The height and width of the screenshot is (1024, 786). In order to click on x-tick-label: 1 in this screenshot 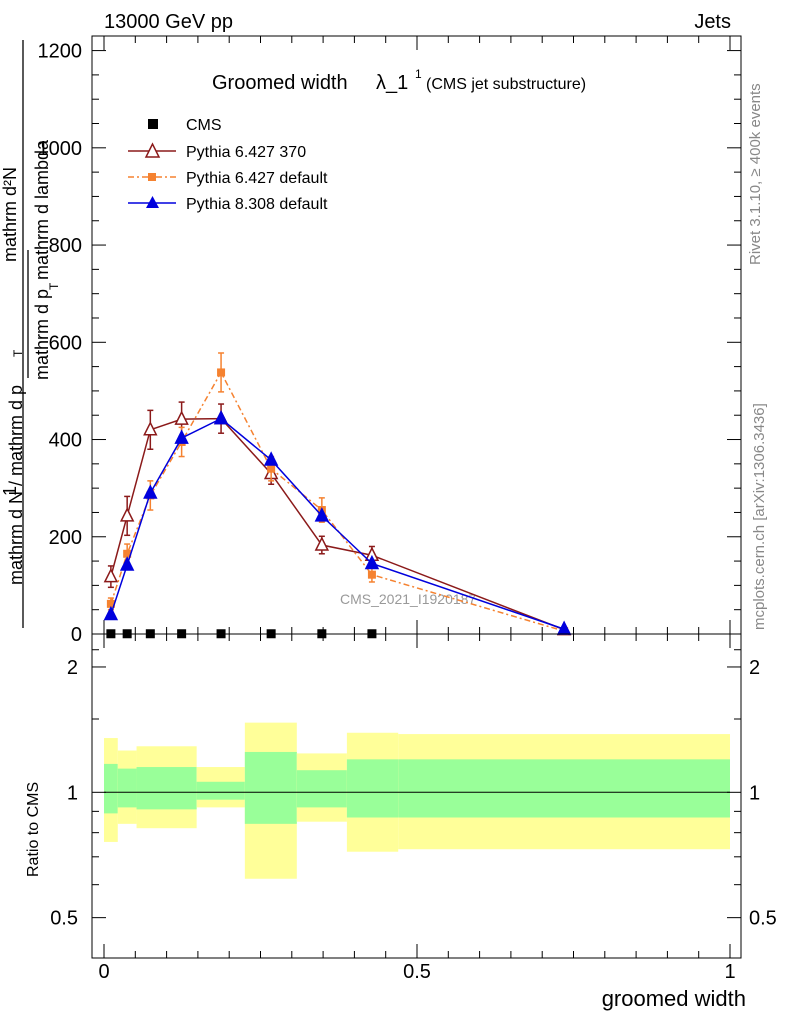, I will do `click(729, 972)`.